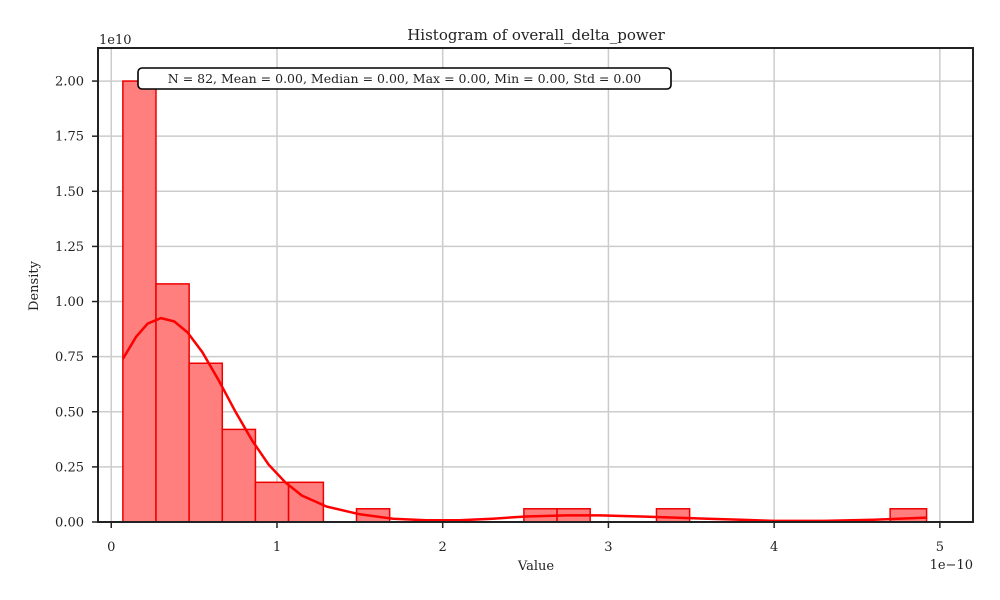  Describe the element at coordinates (69, 357) in the screenshot. I see `y-tick-label-3: 0.75` at that location.